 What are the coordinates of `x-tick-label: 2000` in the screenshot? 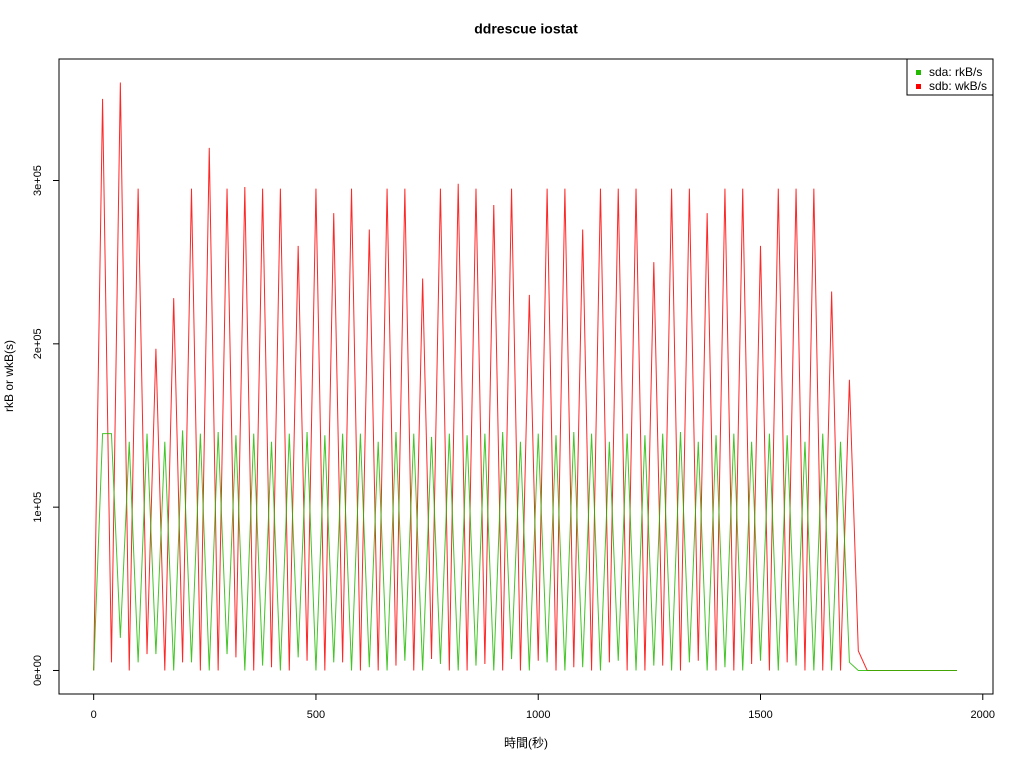 It's located at (983, 715).